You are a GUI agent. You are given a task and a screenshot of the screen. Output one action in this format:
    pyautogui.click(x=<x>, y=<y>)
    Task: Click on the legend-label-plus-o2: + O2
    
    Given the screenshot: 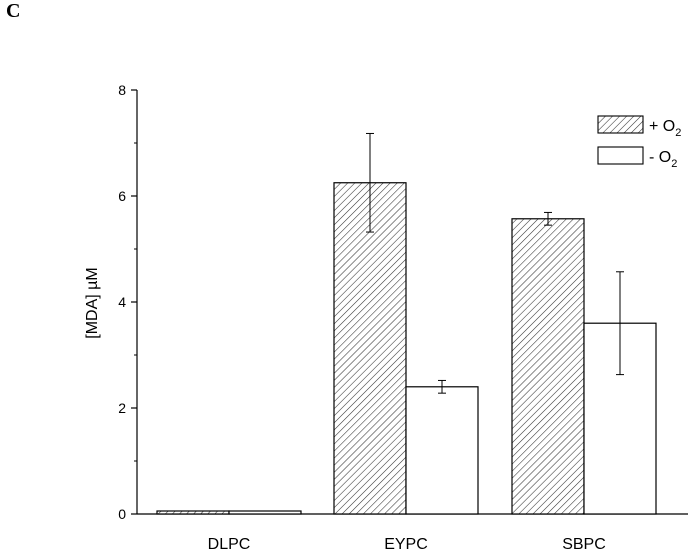 What is the action you would take?
    pyautogui.click(x=665, y=128)
    